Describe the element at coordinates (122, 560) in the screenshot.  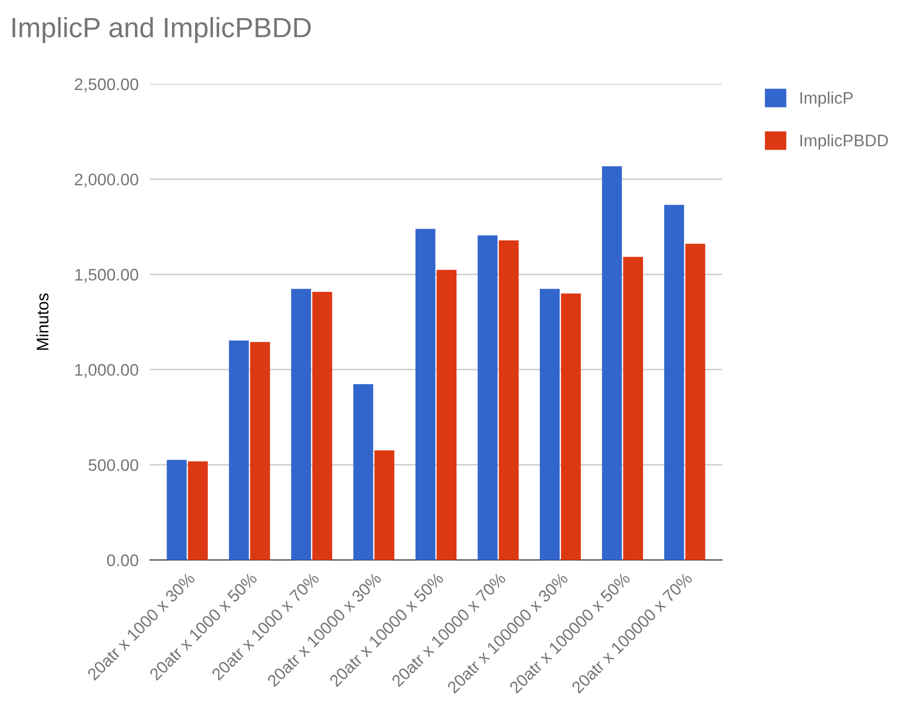
I see `y-tick-label: 0.00` at that location.